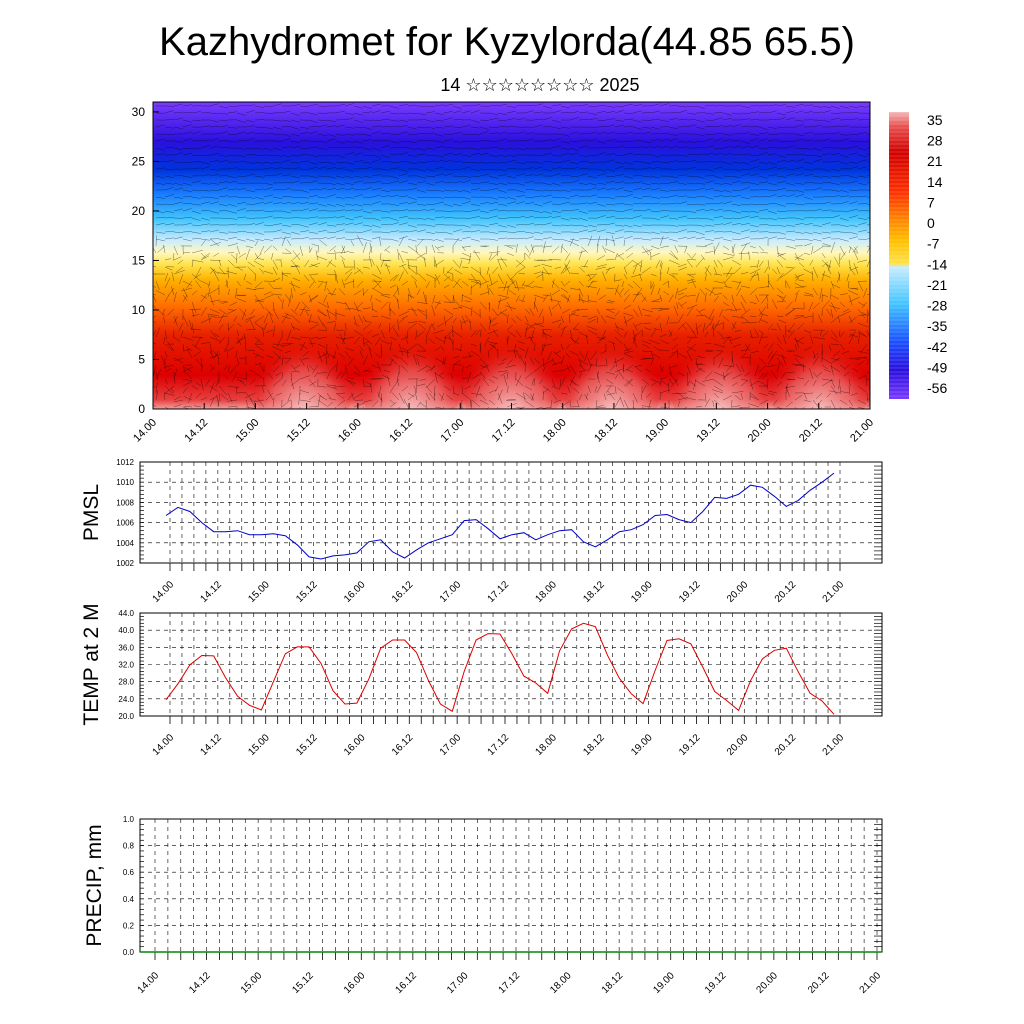 The width and height of the screenshot is (1024, 1024). What do you see at coordinates (452, 431) in the screenshot?
I see `x-tick-label: 17.00` at bounding box center [452, 431].